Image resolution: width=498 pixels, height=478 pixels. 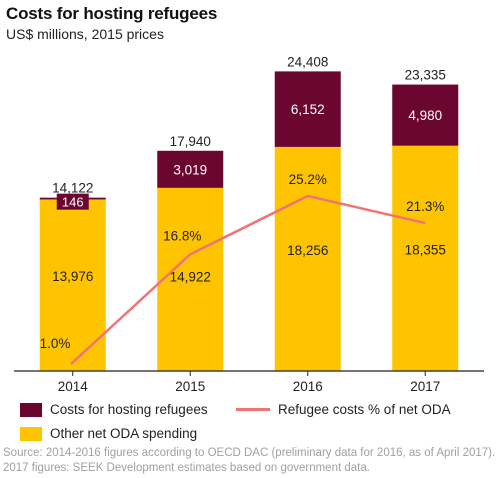 I want to click on bar-label-box-hosting-2014, so click(x=72, y=201).